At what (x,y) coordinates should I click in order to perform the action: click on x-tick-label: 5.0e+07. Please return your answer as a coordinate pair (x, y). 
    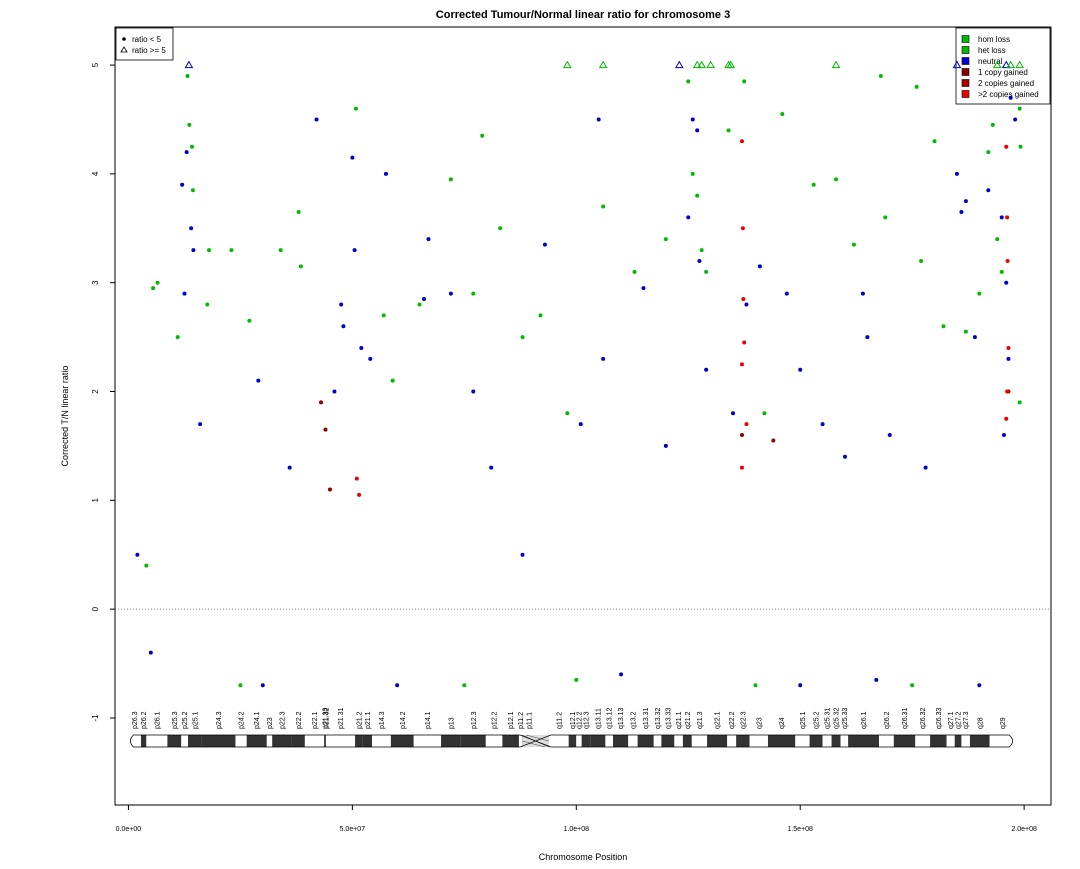
    Looking at the image, I should click on (353, 829).